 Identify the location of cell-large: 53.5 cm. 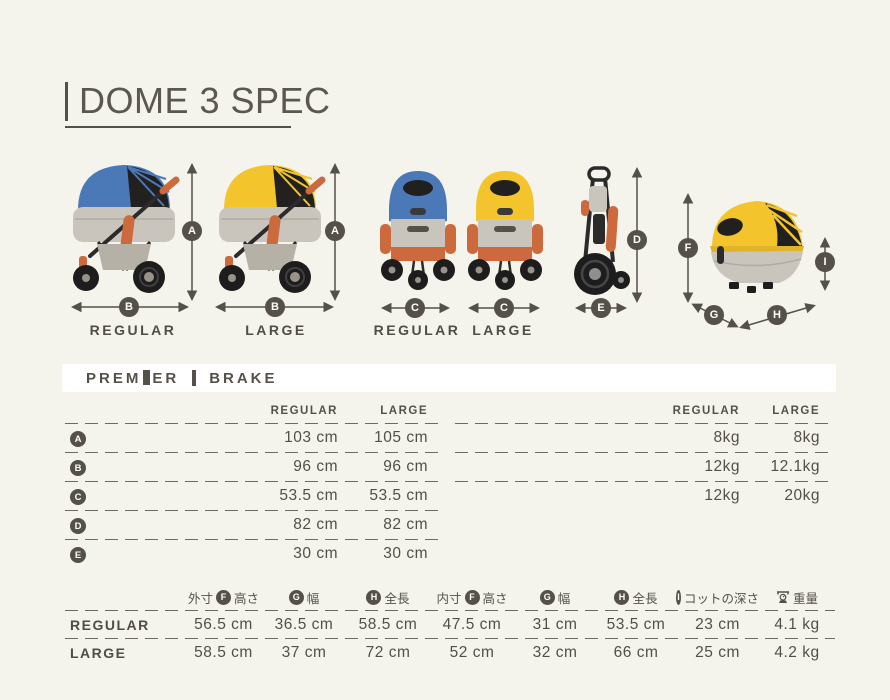
(398, 495).